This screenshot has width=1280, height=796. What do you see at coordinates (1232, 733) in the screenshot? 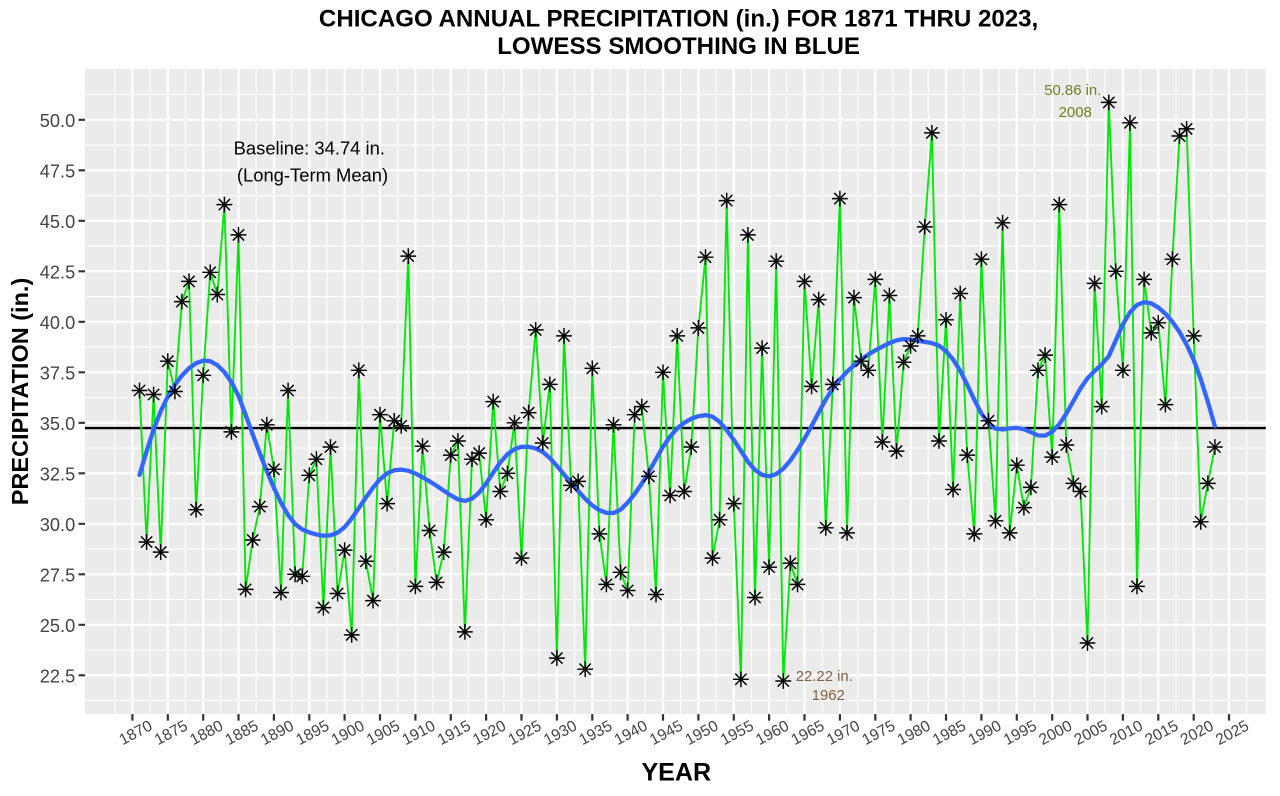
I see `svg-text: 2025` at bounding box center [1232, 733].